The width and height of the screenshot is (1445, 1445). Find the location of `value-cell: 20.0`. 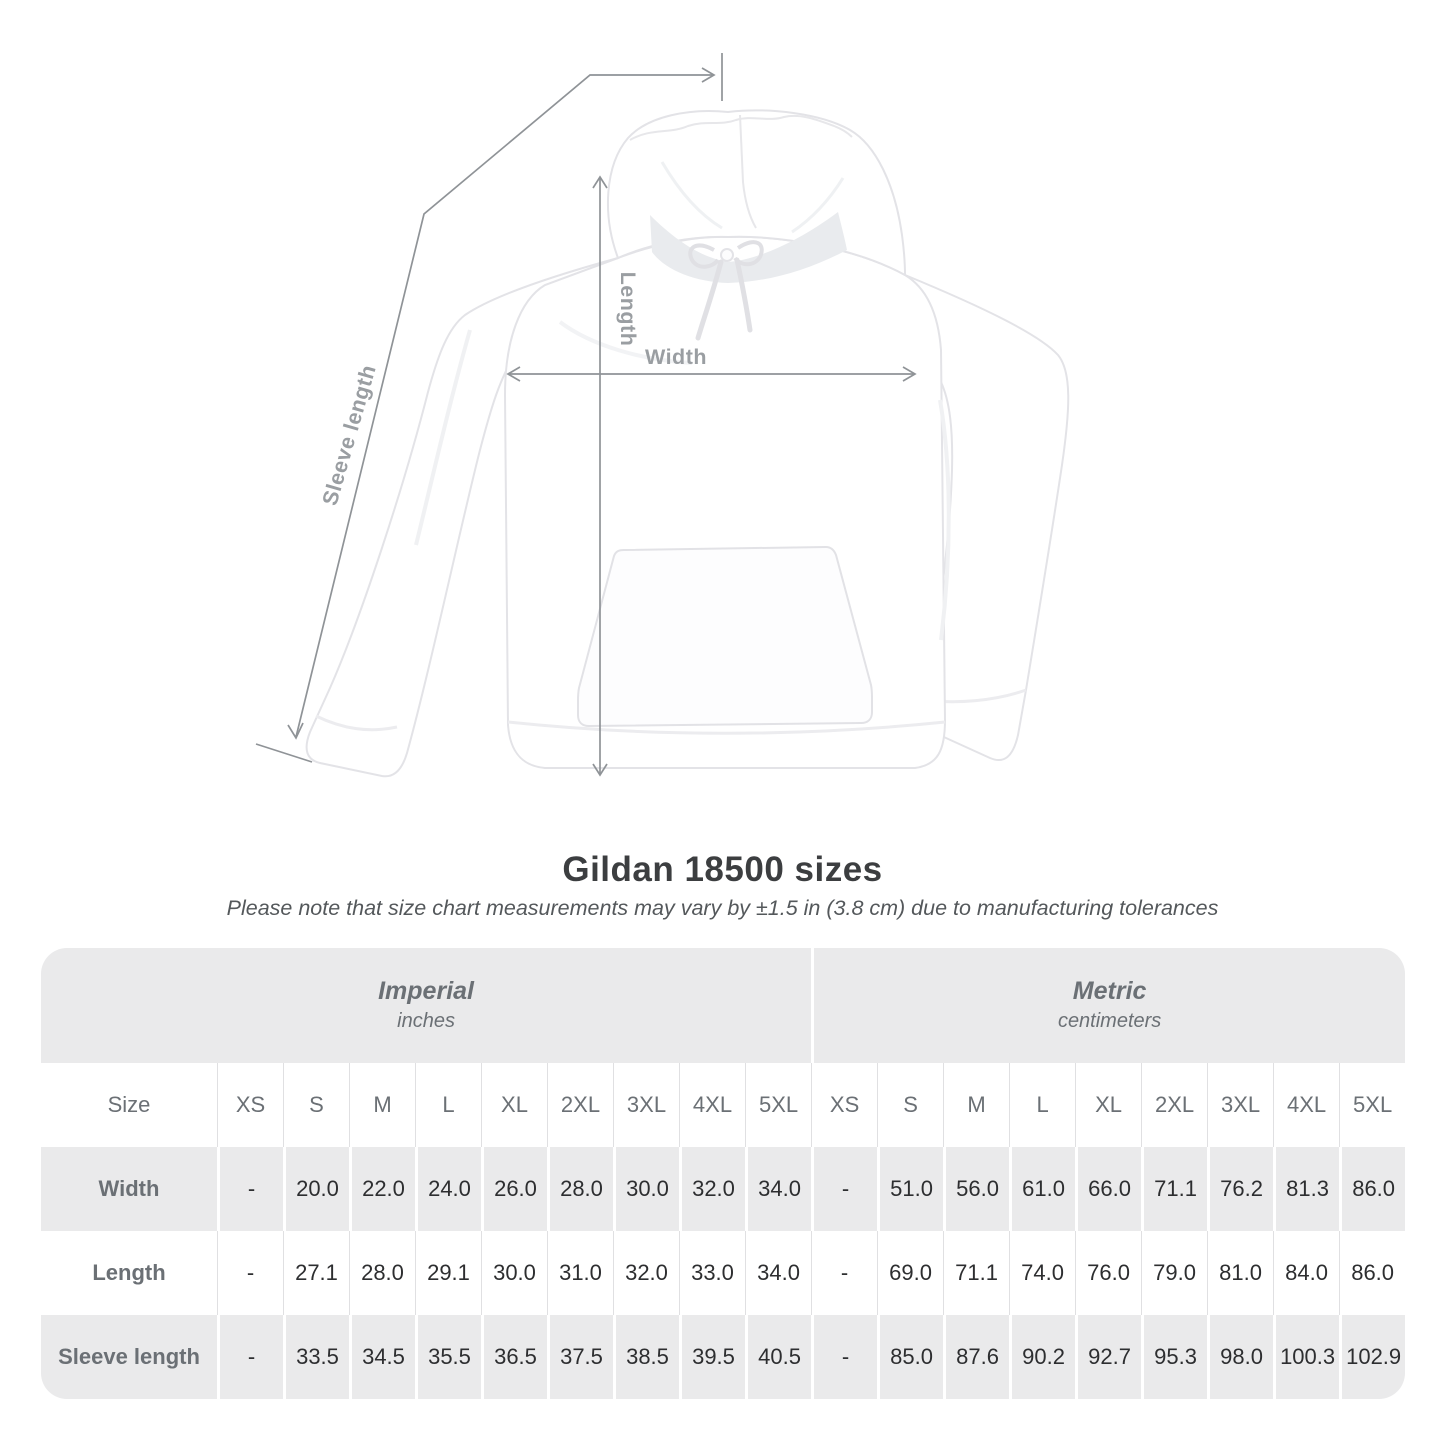

value-cell: 20.0 is located at coordinates (316, 1189).